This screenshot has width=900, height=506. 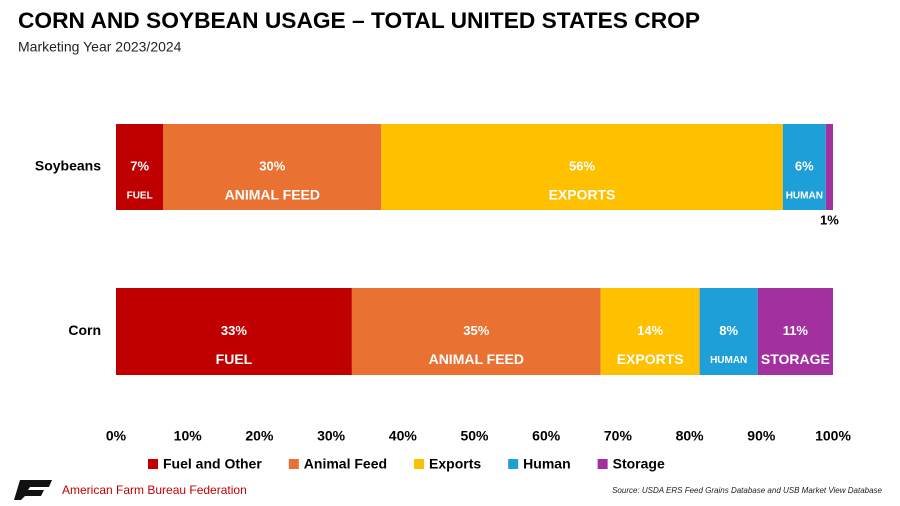 I want to click on segment-label: STORAGE, so click(x=795, y=359).